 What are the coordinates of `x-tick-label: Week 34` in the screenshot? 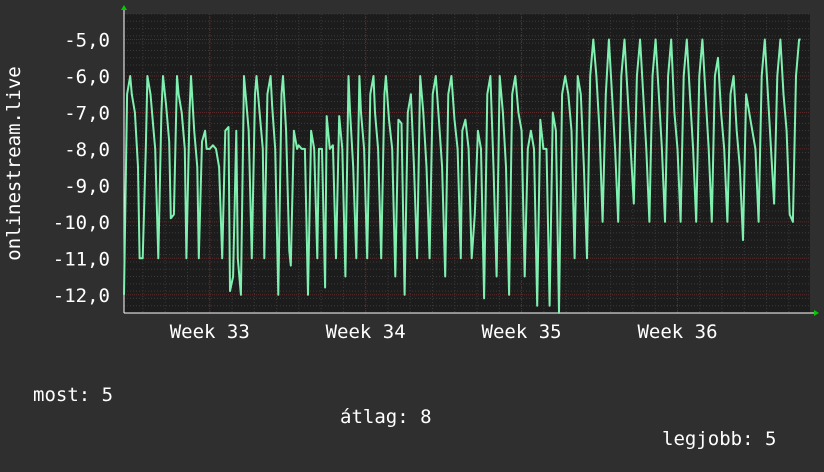 It's located at (366, 332).